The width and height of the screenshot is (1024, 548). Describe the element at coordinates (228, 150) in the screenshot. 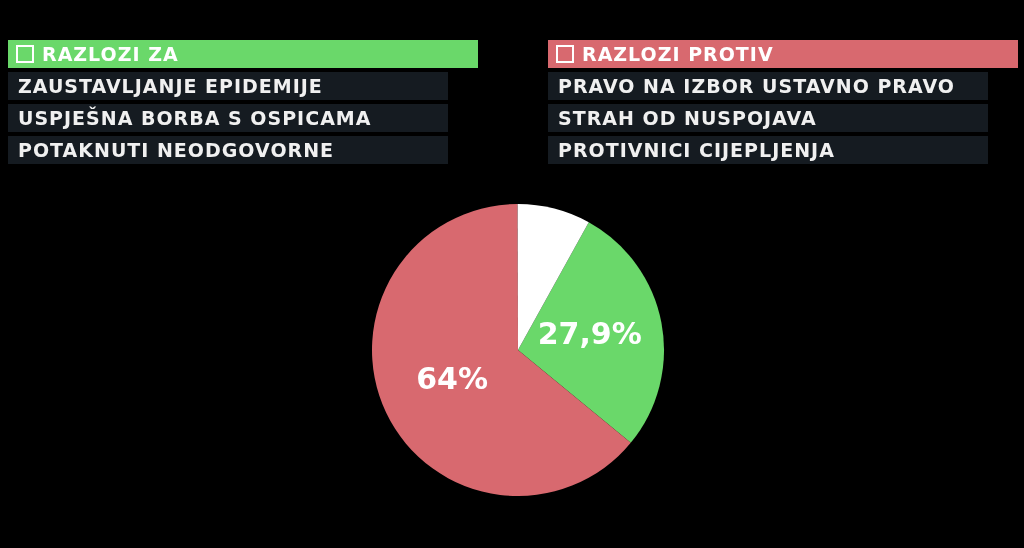

I see `text: POTAKNUTI NEODGOVORNE` at that location.